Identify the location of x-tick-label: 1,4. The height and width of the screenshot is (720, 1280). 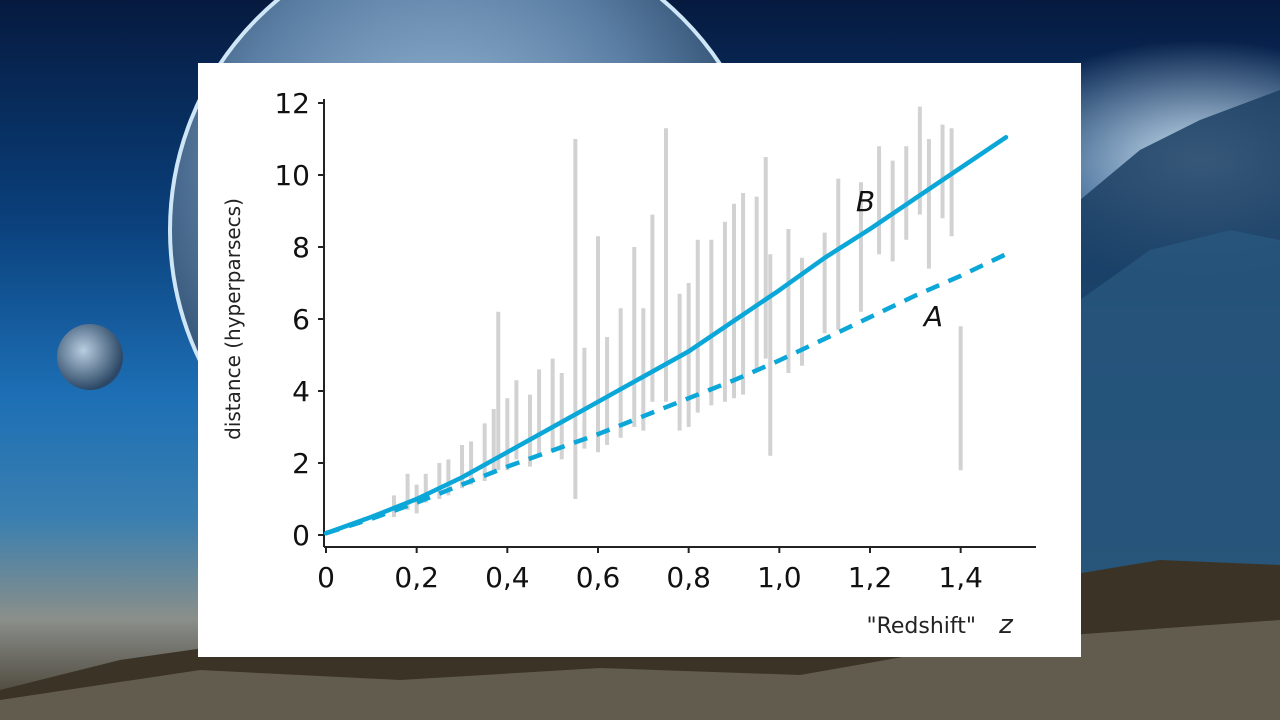
(960, 577).